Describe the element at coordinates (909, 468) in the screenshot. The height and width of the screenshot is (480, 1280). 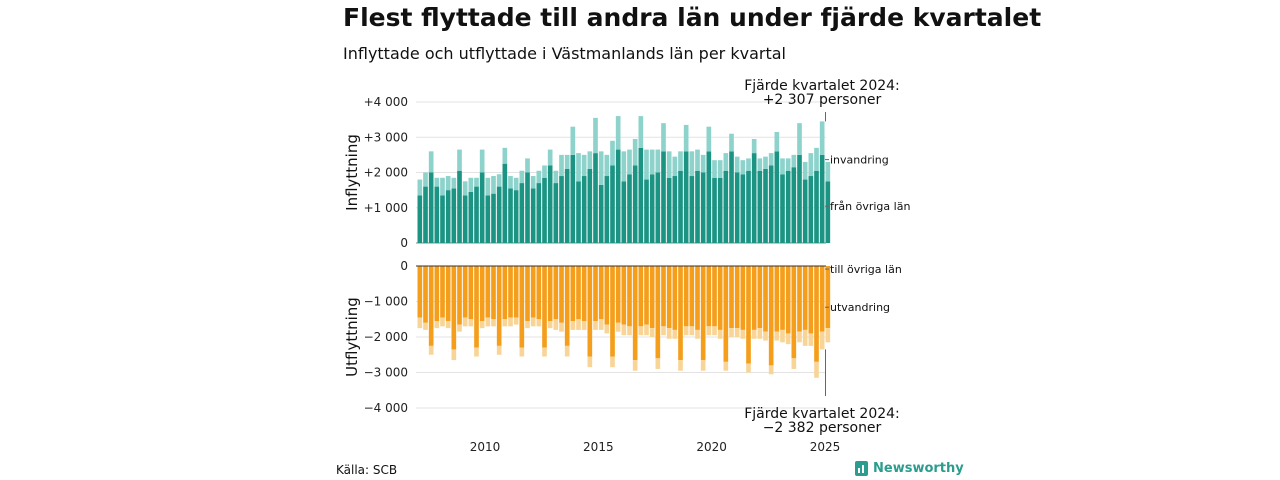
I see `brand-logo: Newsworthy` at that location.